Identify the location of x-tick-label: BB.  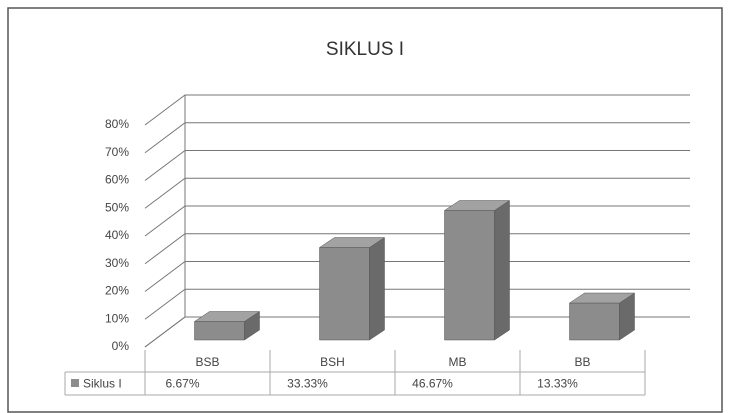
(582, 362).